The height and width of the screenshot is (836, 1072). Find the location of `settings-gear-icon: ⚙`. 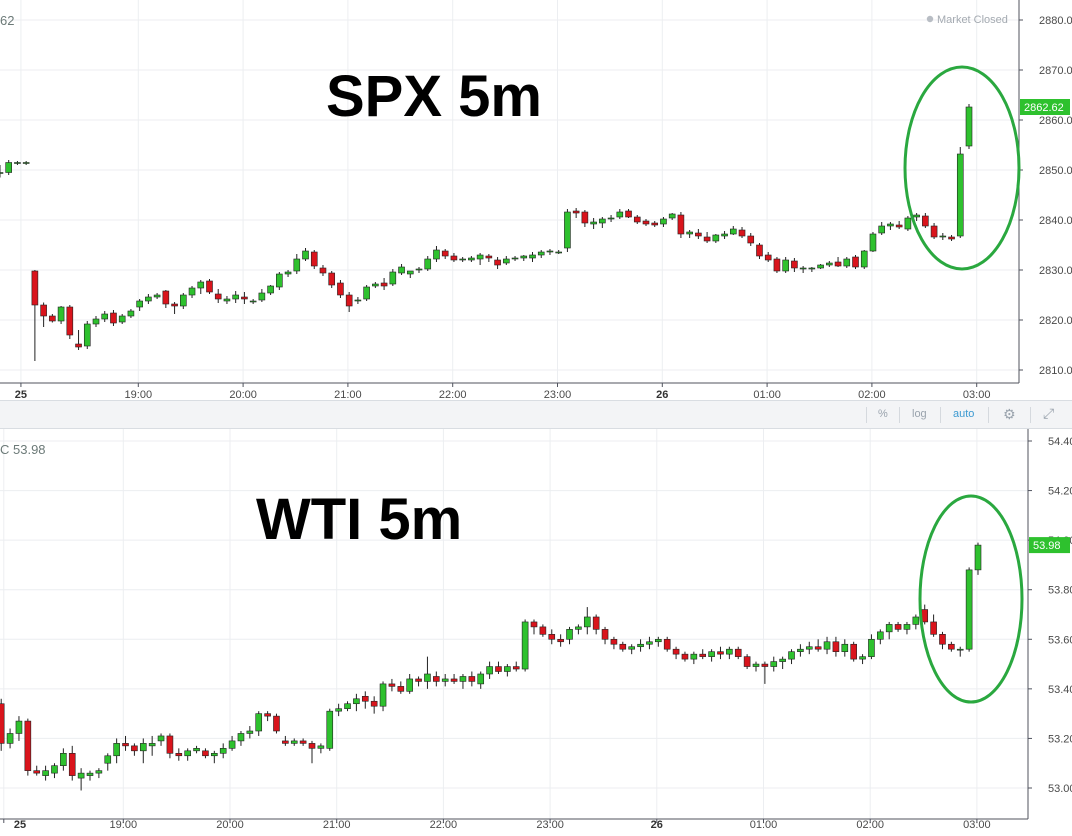

settings-gear-icon: ⚙ is located at coordinates (1009, 414).